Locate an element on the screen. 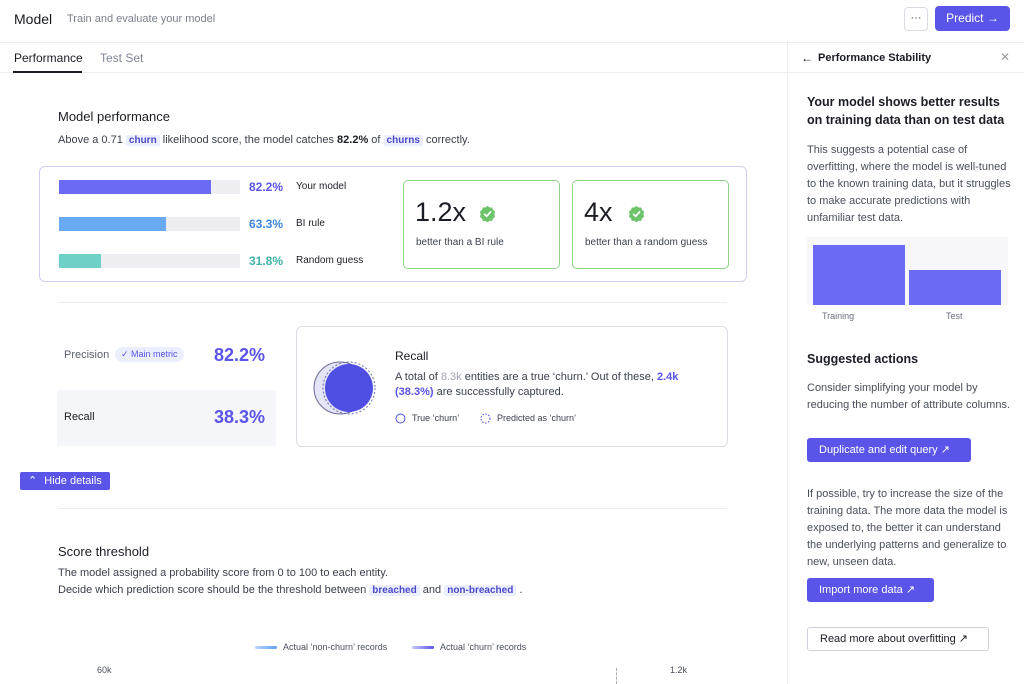 The image size is (1024, 684). precision-value: 82.2% is located at coordinates (240, 355).